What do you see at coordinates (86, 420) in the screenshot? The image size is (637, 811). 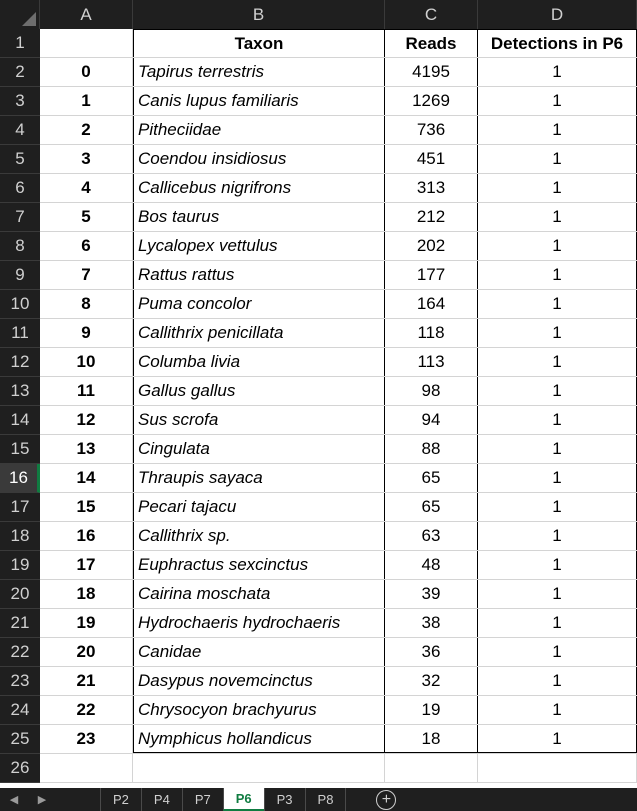 I see `index-cell: 12` at bounding box center [86, 420].